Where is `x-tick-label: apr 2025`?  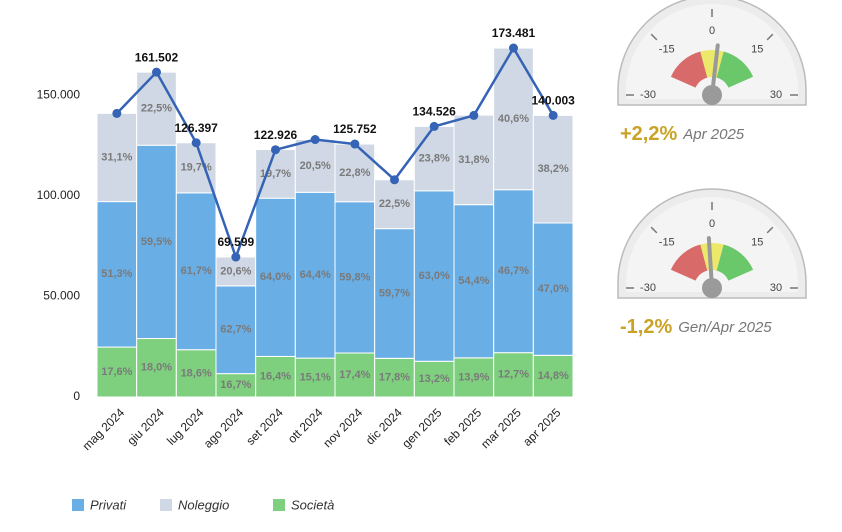
x-tick-label: apr 2025 is located at coordinates (542, 427).